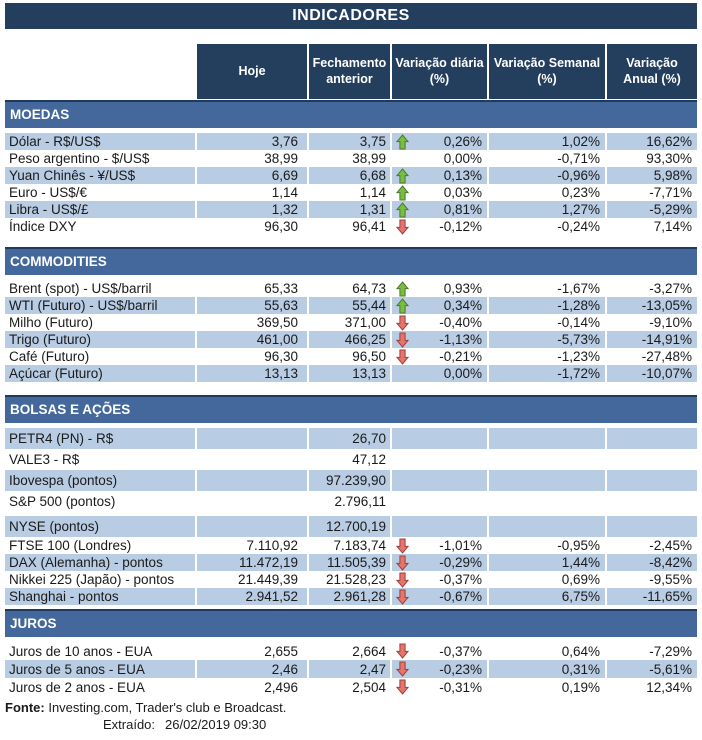 This screenshot has width=702, height=740. I want to click on cell-value: 0,00%, so click(462, 373).